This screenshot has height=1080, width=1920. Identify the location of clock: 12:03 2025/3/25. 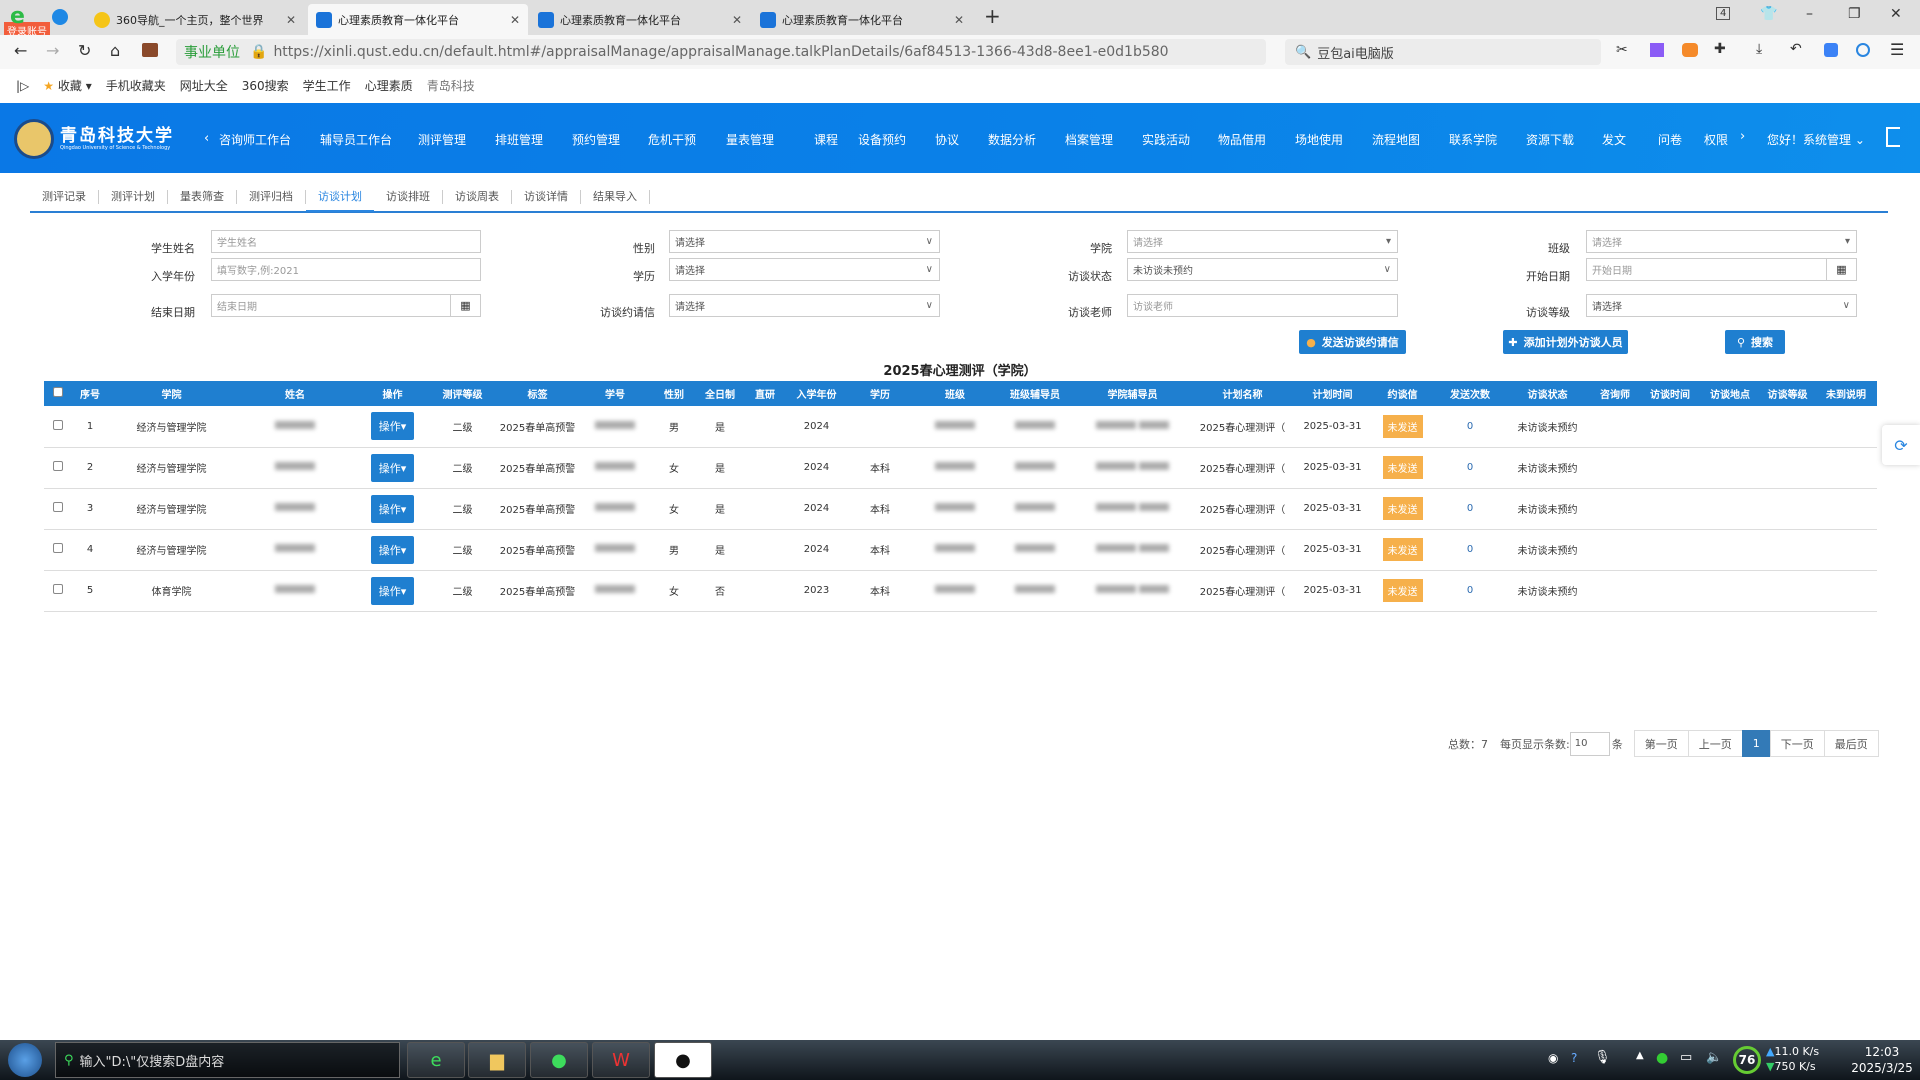
(1882, 1060).